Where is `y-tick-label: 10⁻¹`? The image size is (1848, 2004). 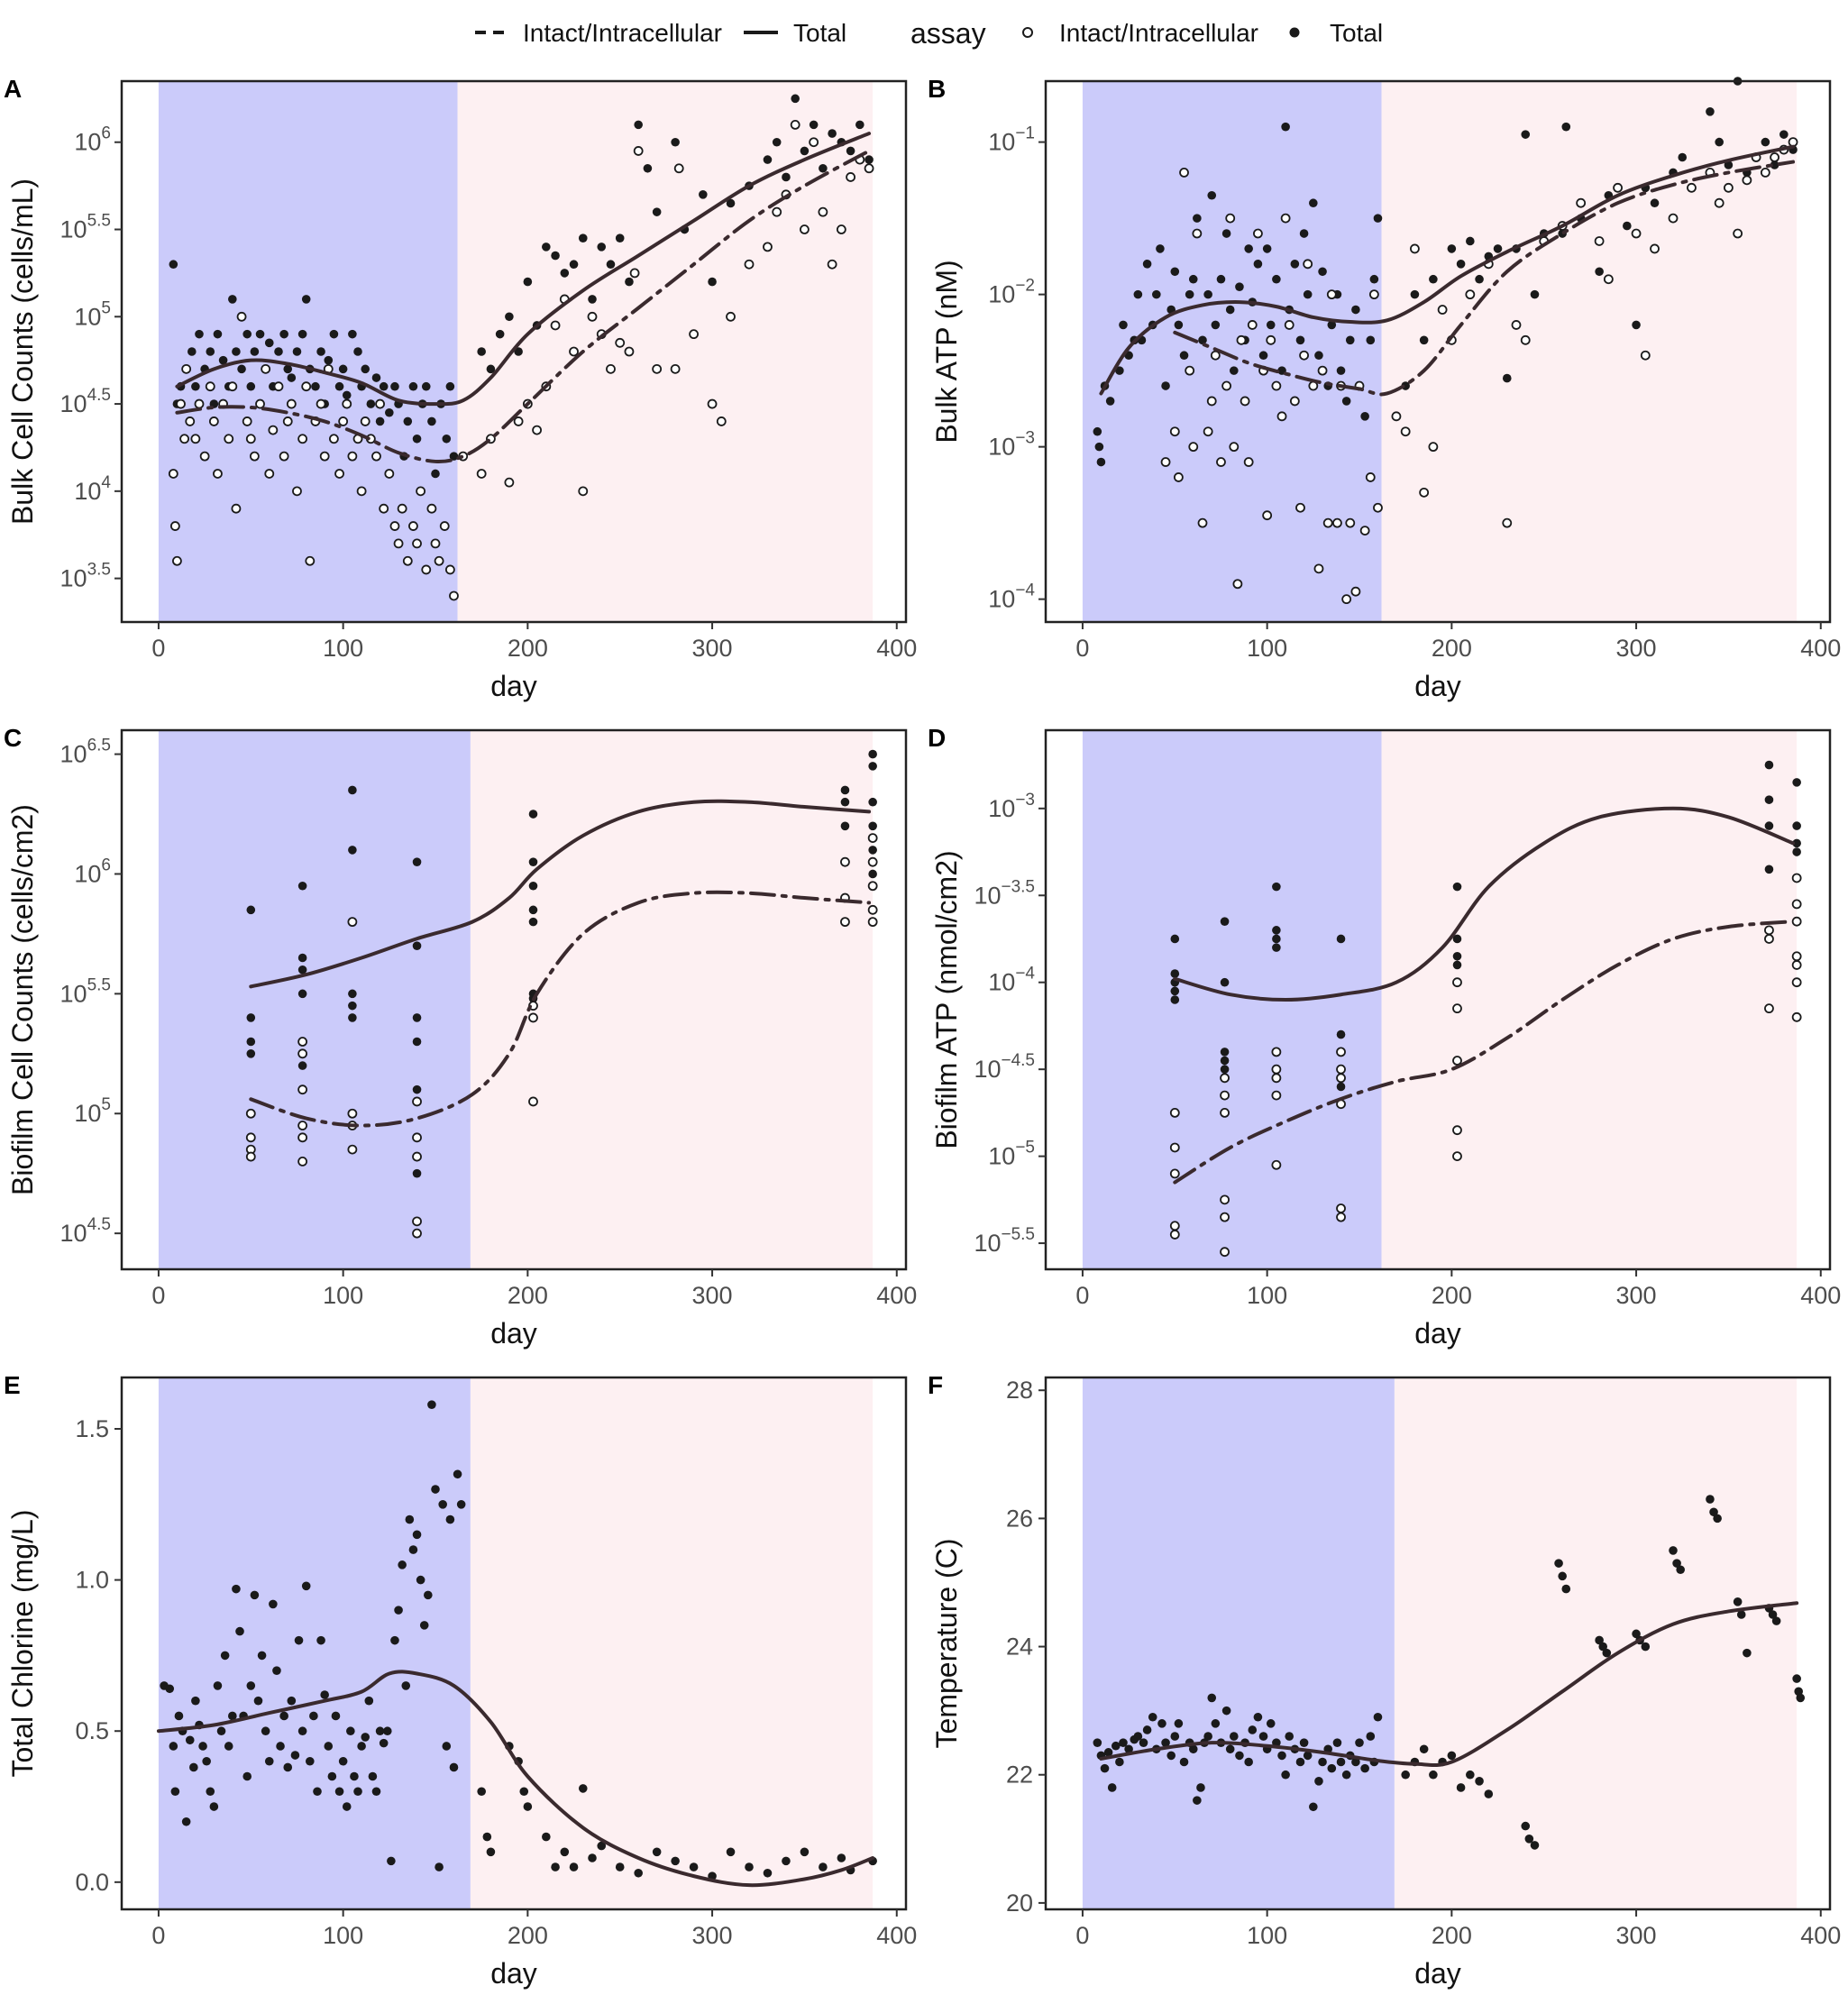
y-tick-label: 10⁻¹ is located at coordinates (1011, 140).